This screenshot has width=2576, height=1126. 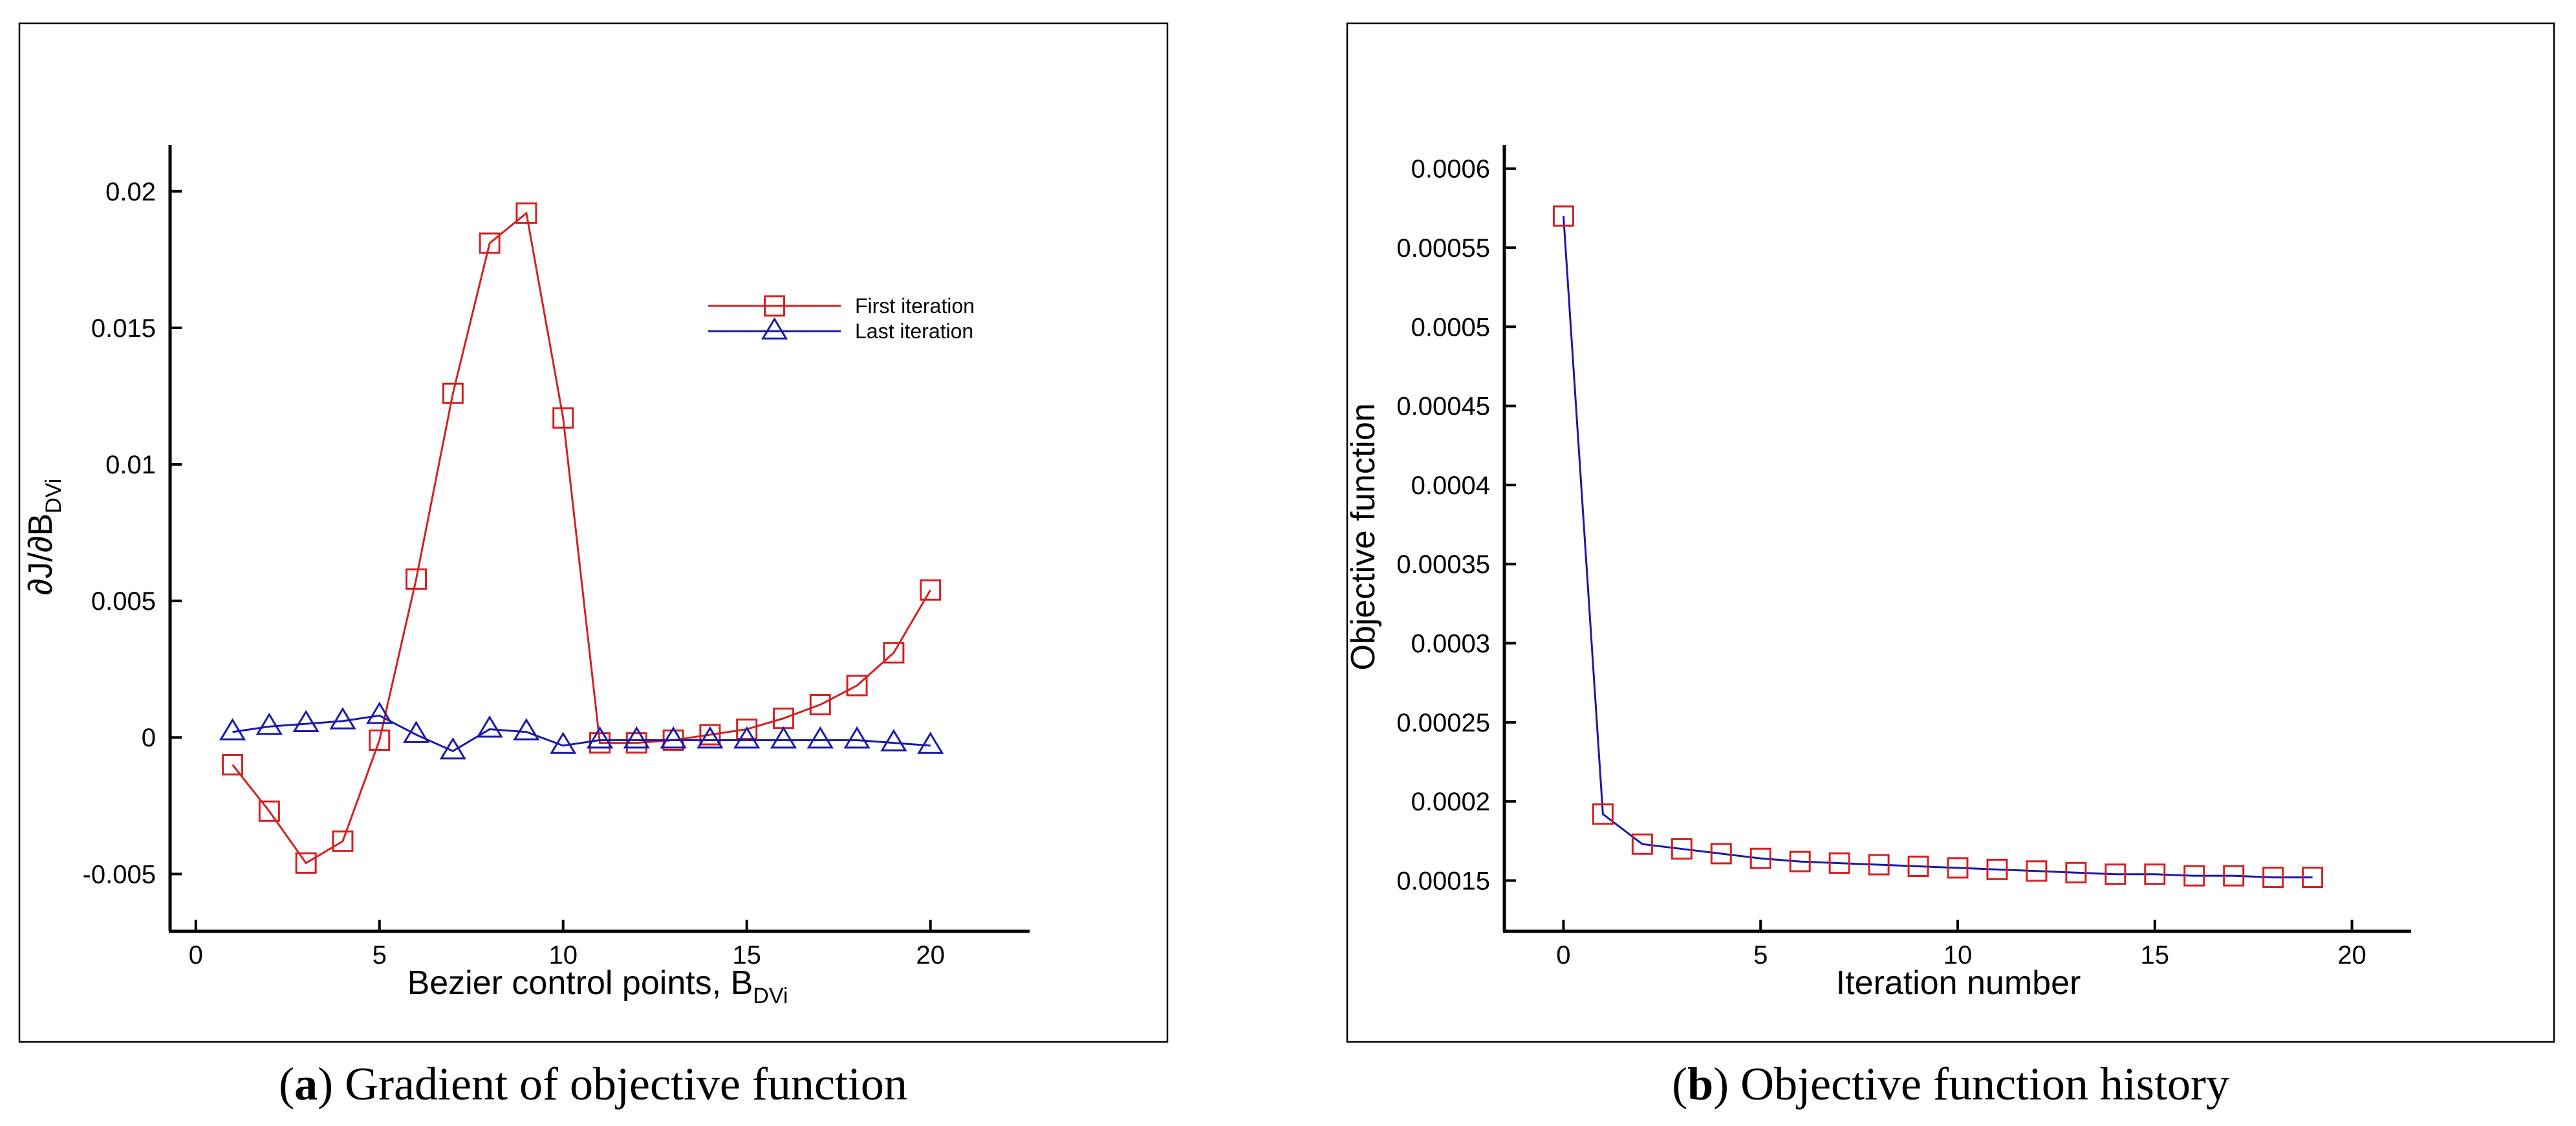 I want to click on panel-b-y-tick-label: 0.00045, so click(x=1443, y=407).